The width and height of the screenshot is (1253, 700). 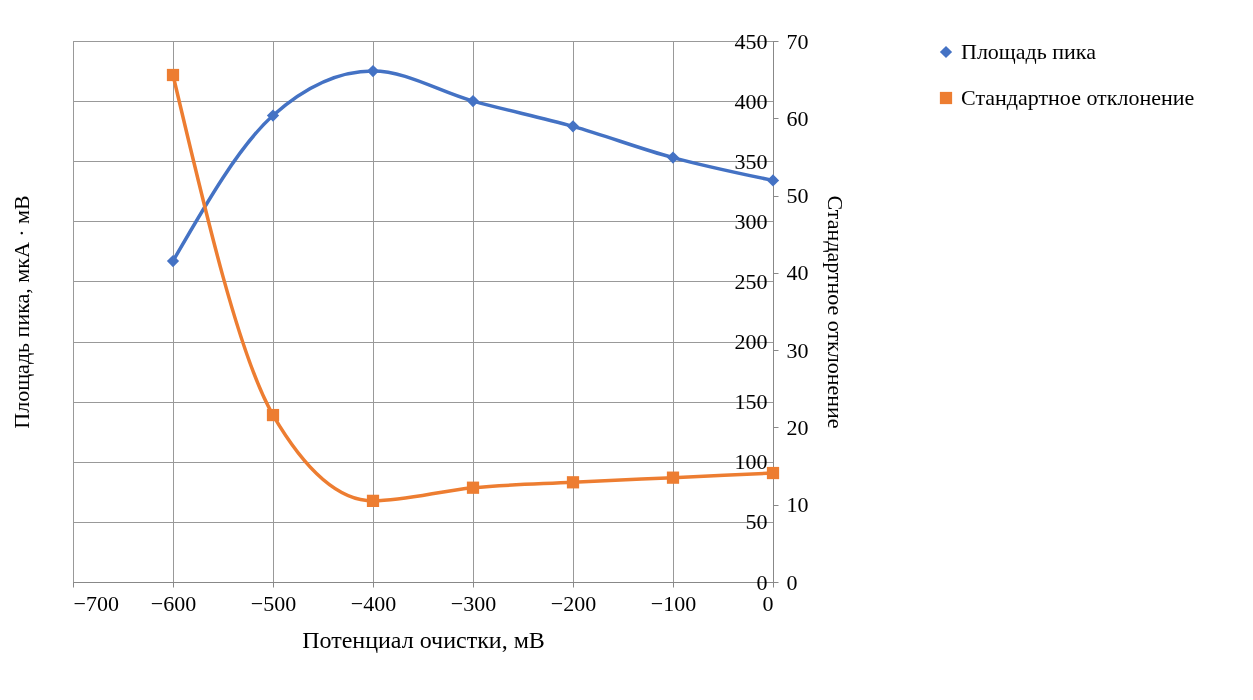 What do you see at coordinates (797, 505) in the screenshot?
I see `y2-tick-label: 10` at bounding box center [797, 505].